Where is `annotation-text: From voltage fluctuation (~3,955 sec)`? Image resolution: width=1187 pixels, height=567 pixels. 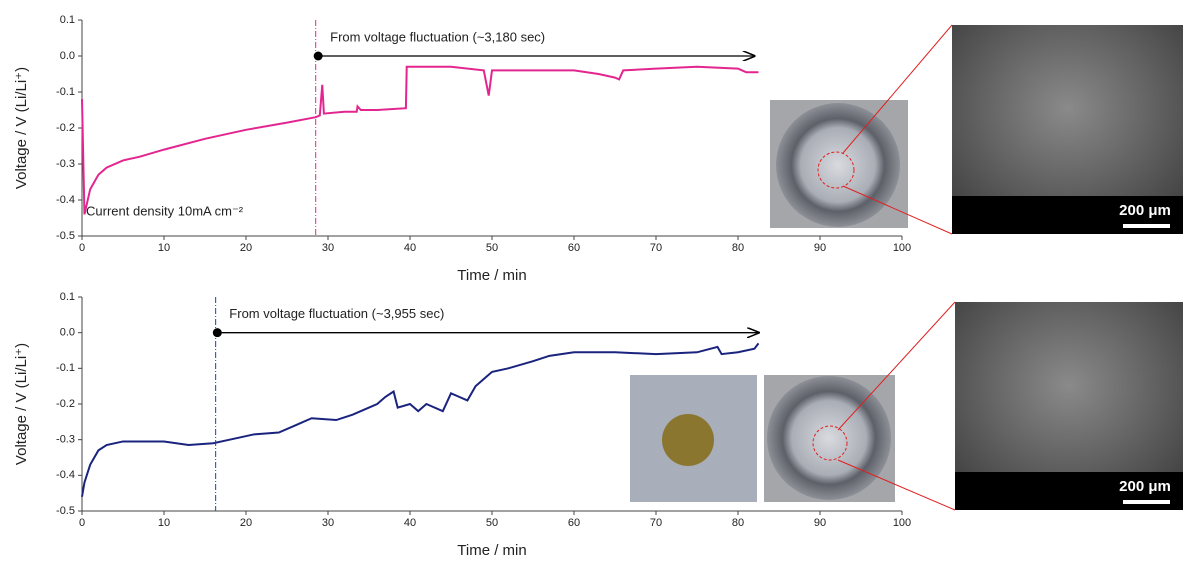 annotation-text: From voltage fluctuation (~3,955 sec) is located at coordinates (336, 313).